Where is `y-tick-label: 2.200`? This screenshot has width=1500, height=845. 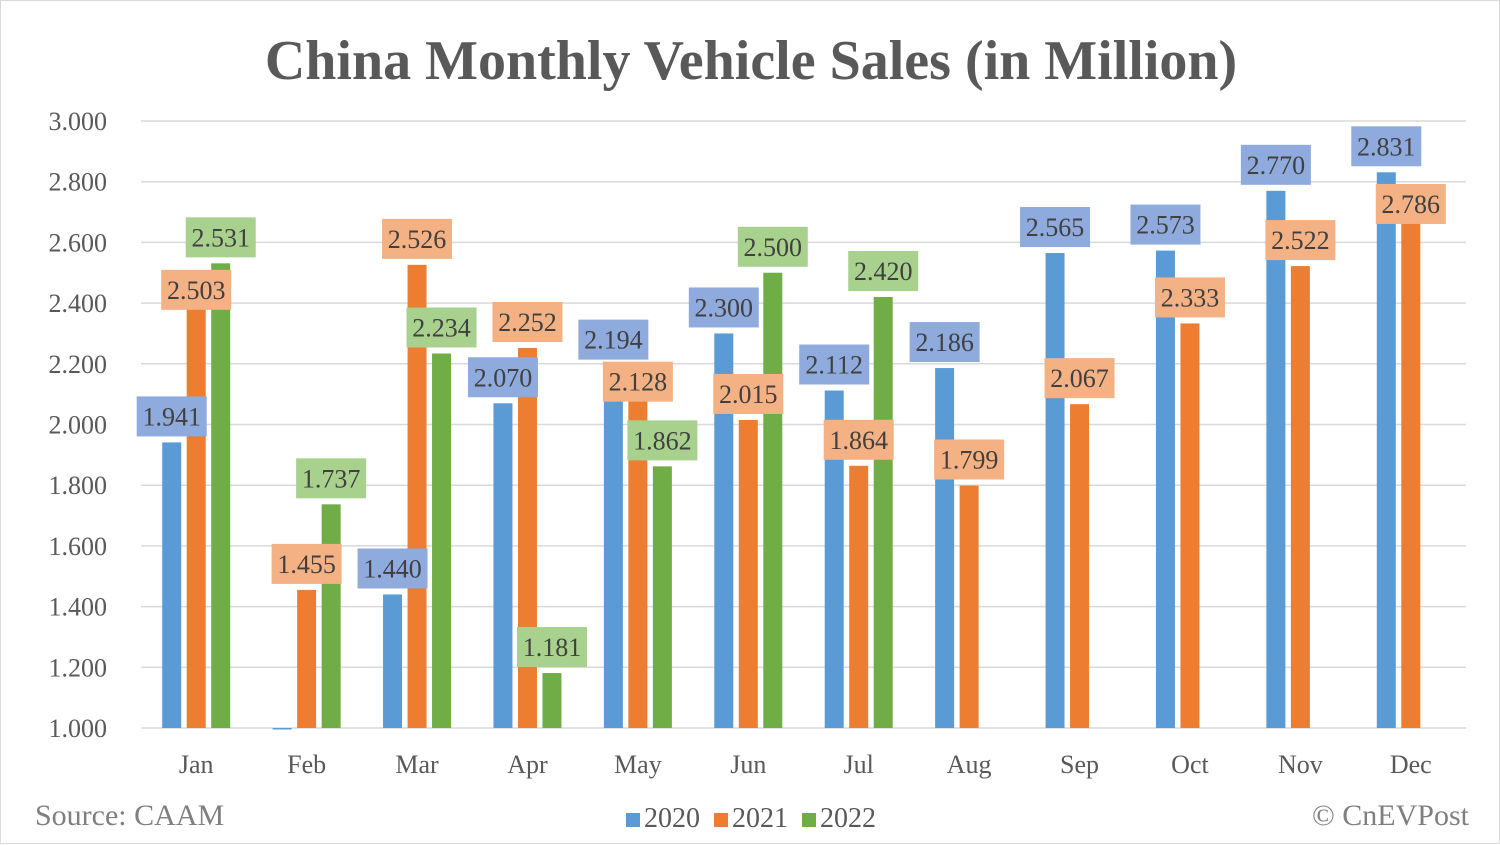 y-tick-label: 2.200 is located at coordinates (78, 364).